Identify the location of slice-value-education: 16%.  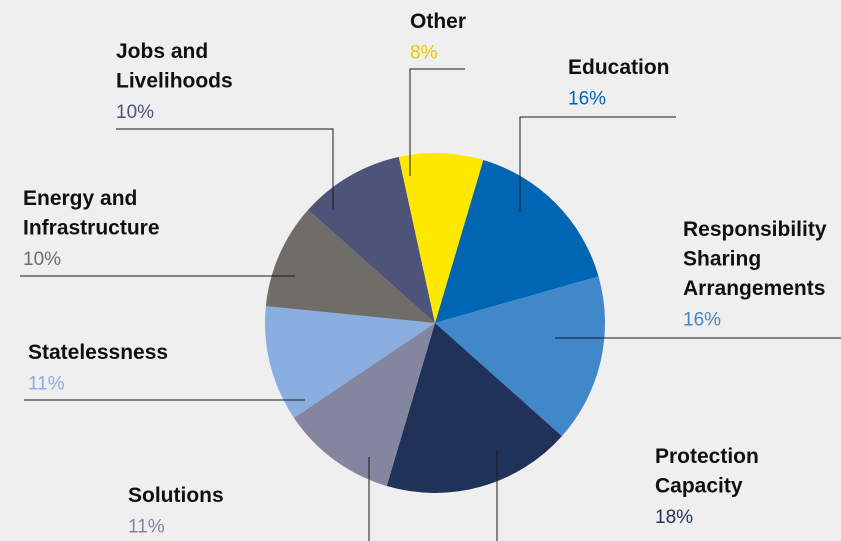
(587, 99).